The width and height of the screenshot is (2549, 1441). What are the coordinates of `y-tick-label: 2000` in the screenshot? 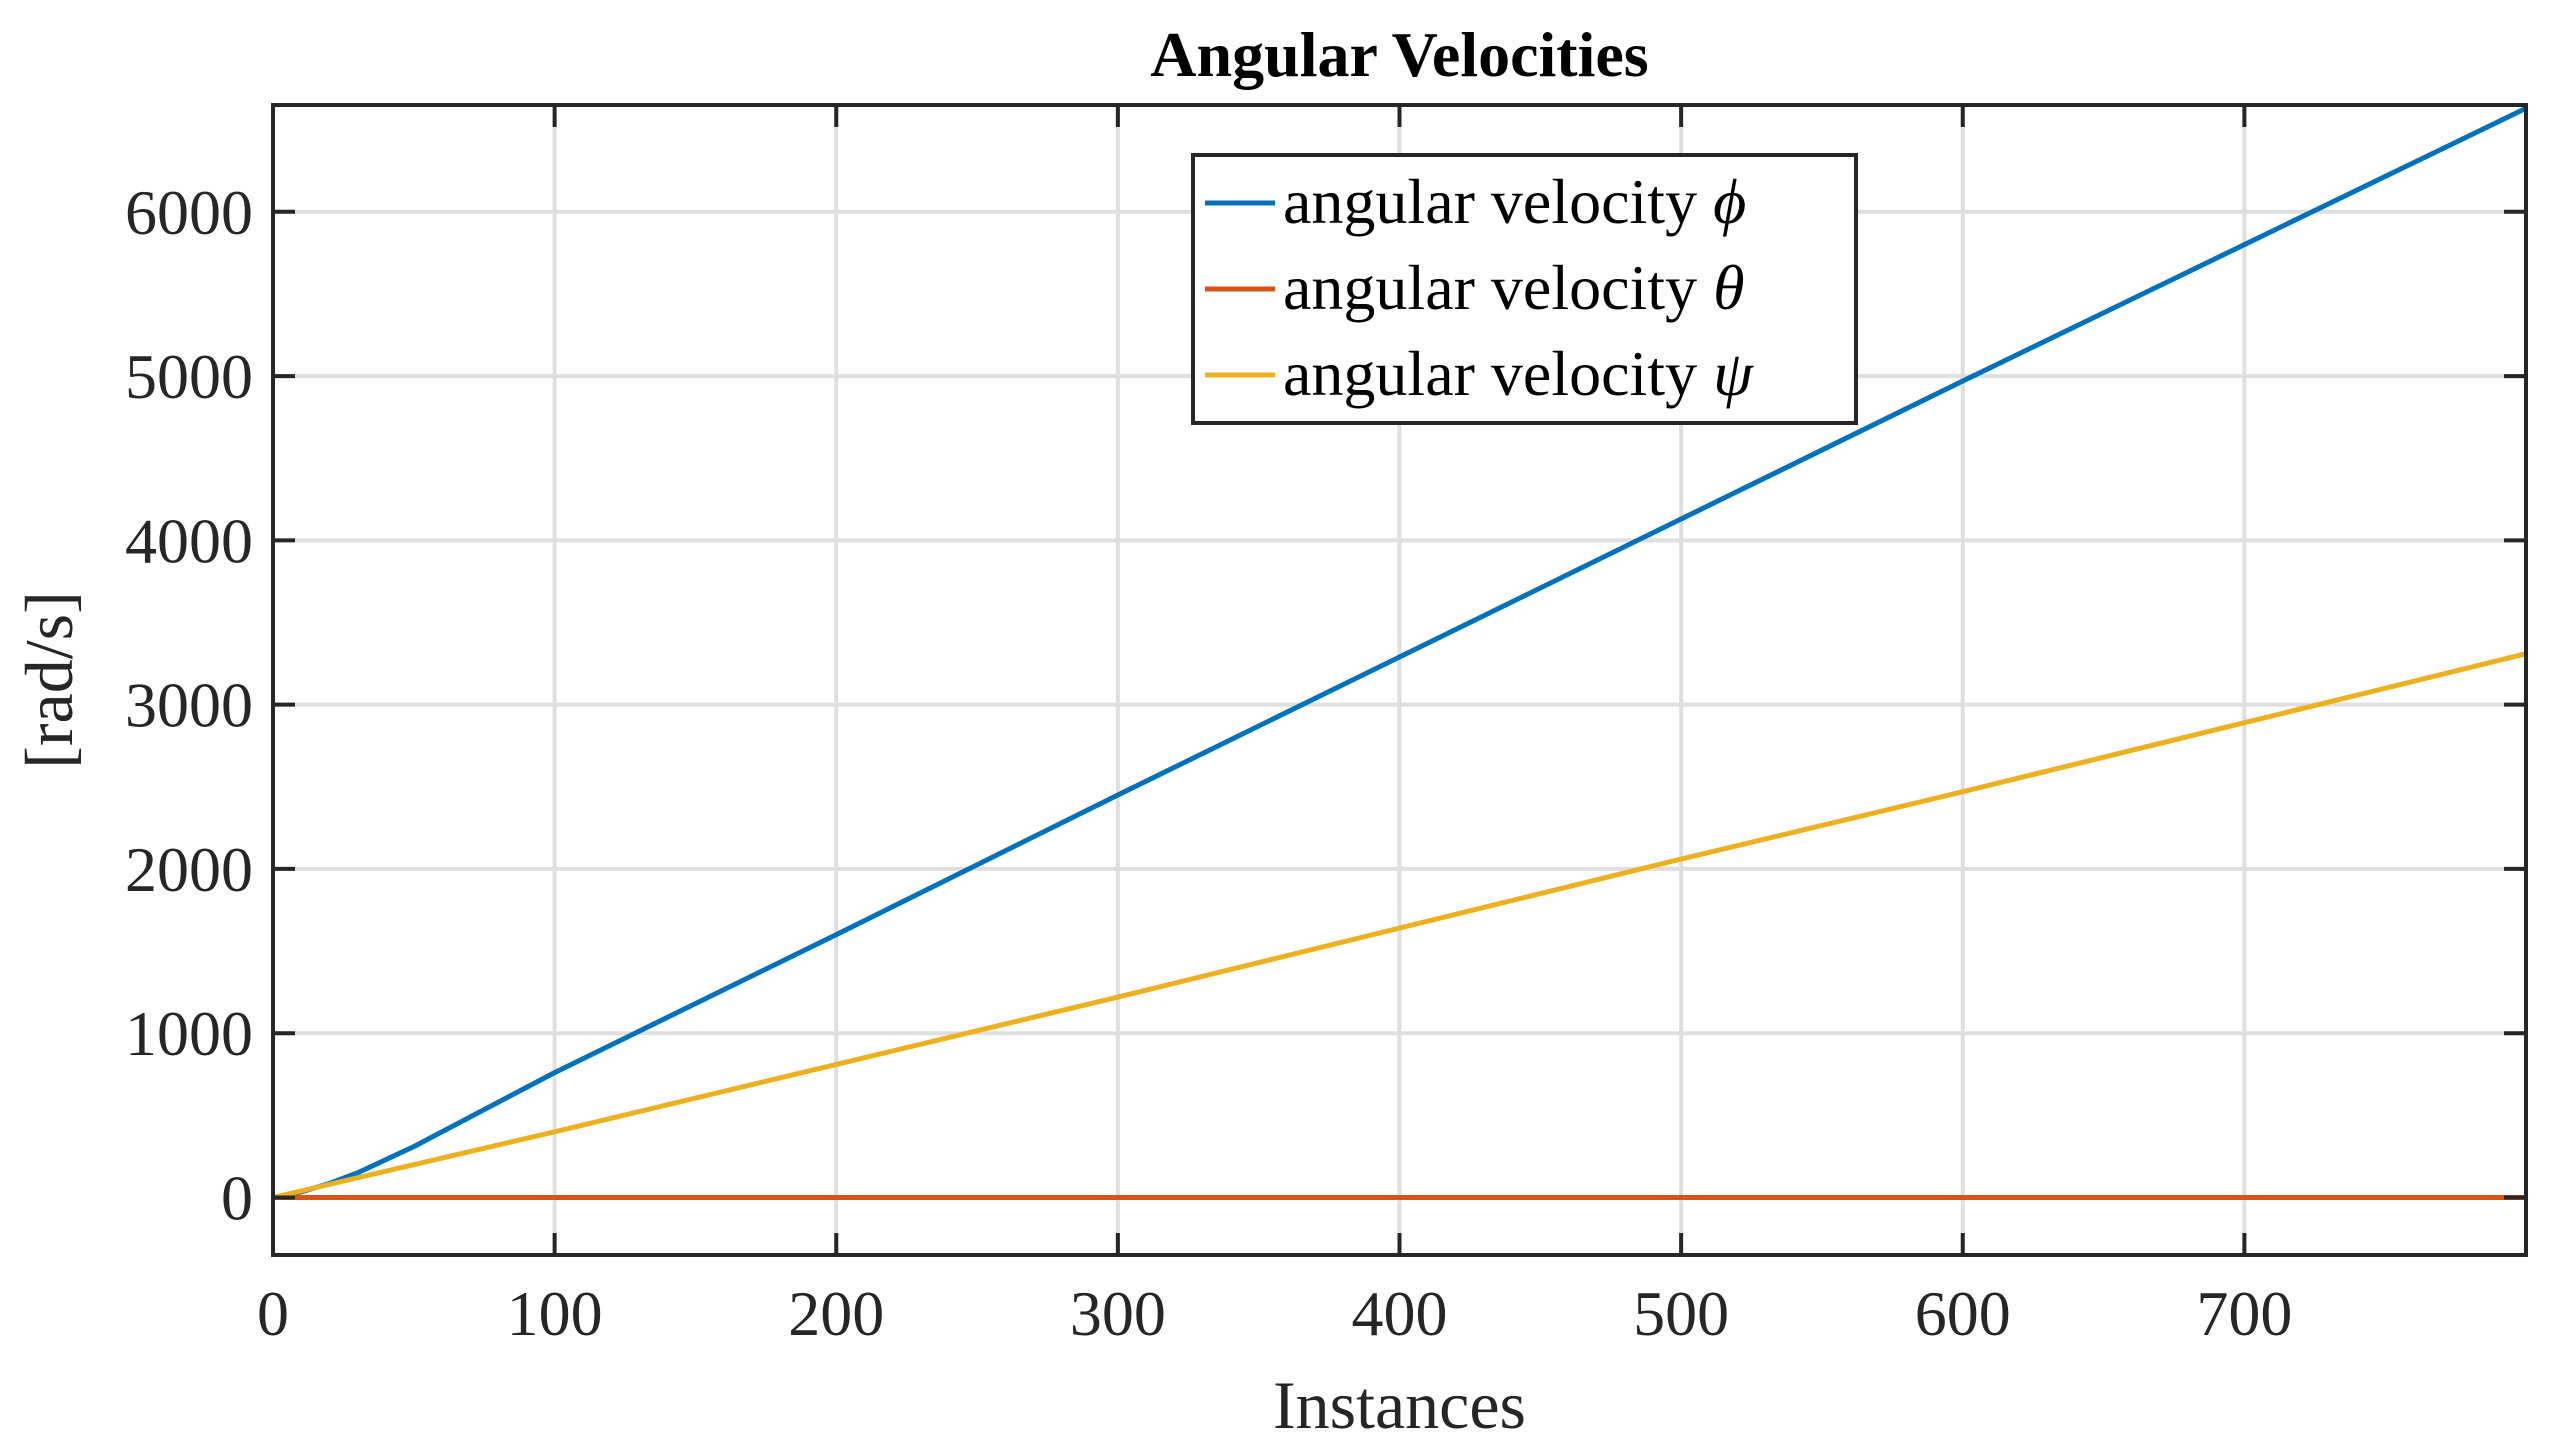 It's located at (189, 869).